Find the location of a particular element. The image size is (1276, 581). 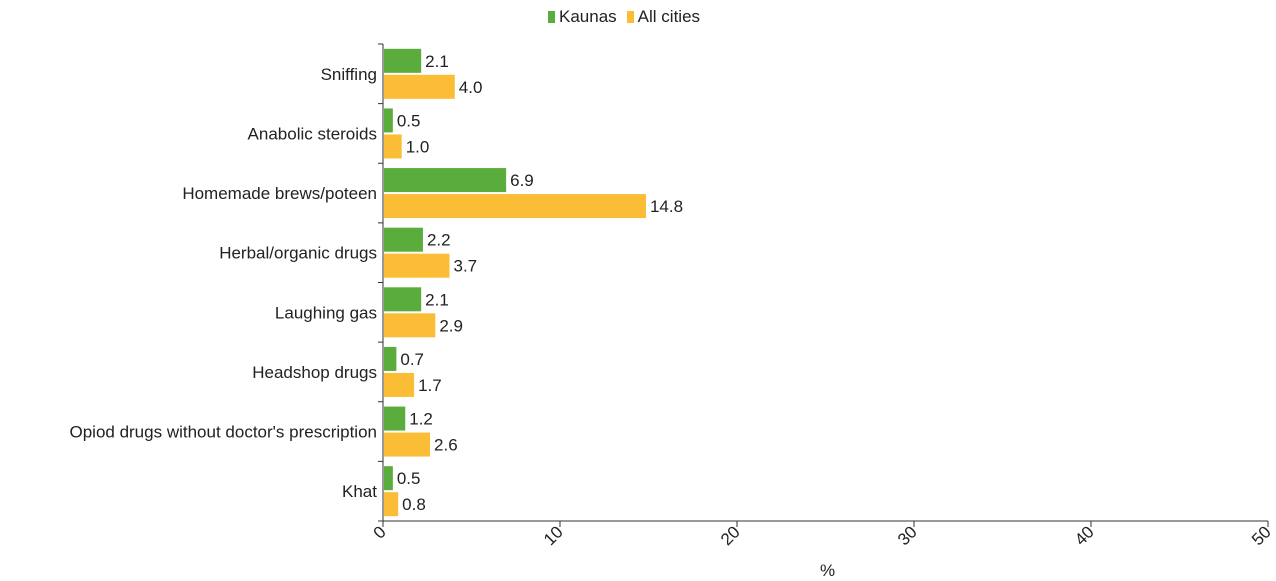

category-label: Herbal/organic drugs is located at coordinates (298, 253).